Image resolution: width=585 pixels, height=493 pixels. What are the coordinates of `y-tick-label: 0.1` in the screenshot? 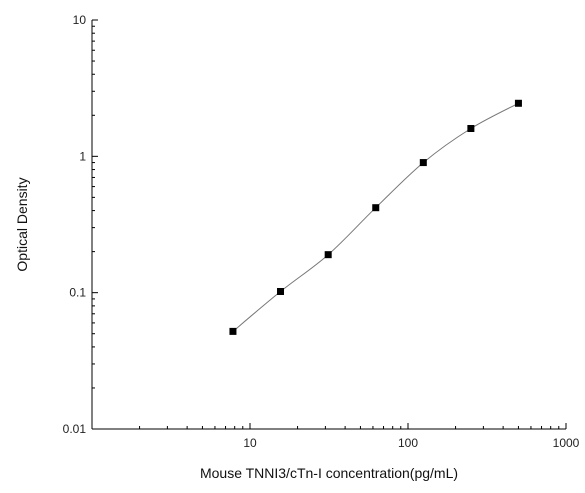 It's located at (77, 293).